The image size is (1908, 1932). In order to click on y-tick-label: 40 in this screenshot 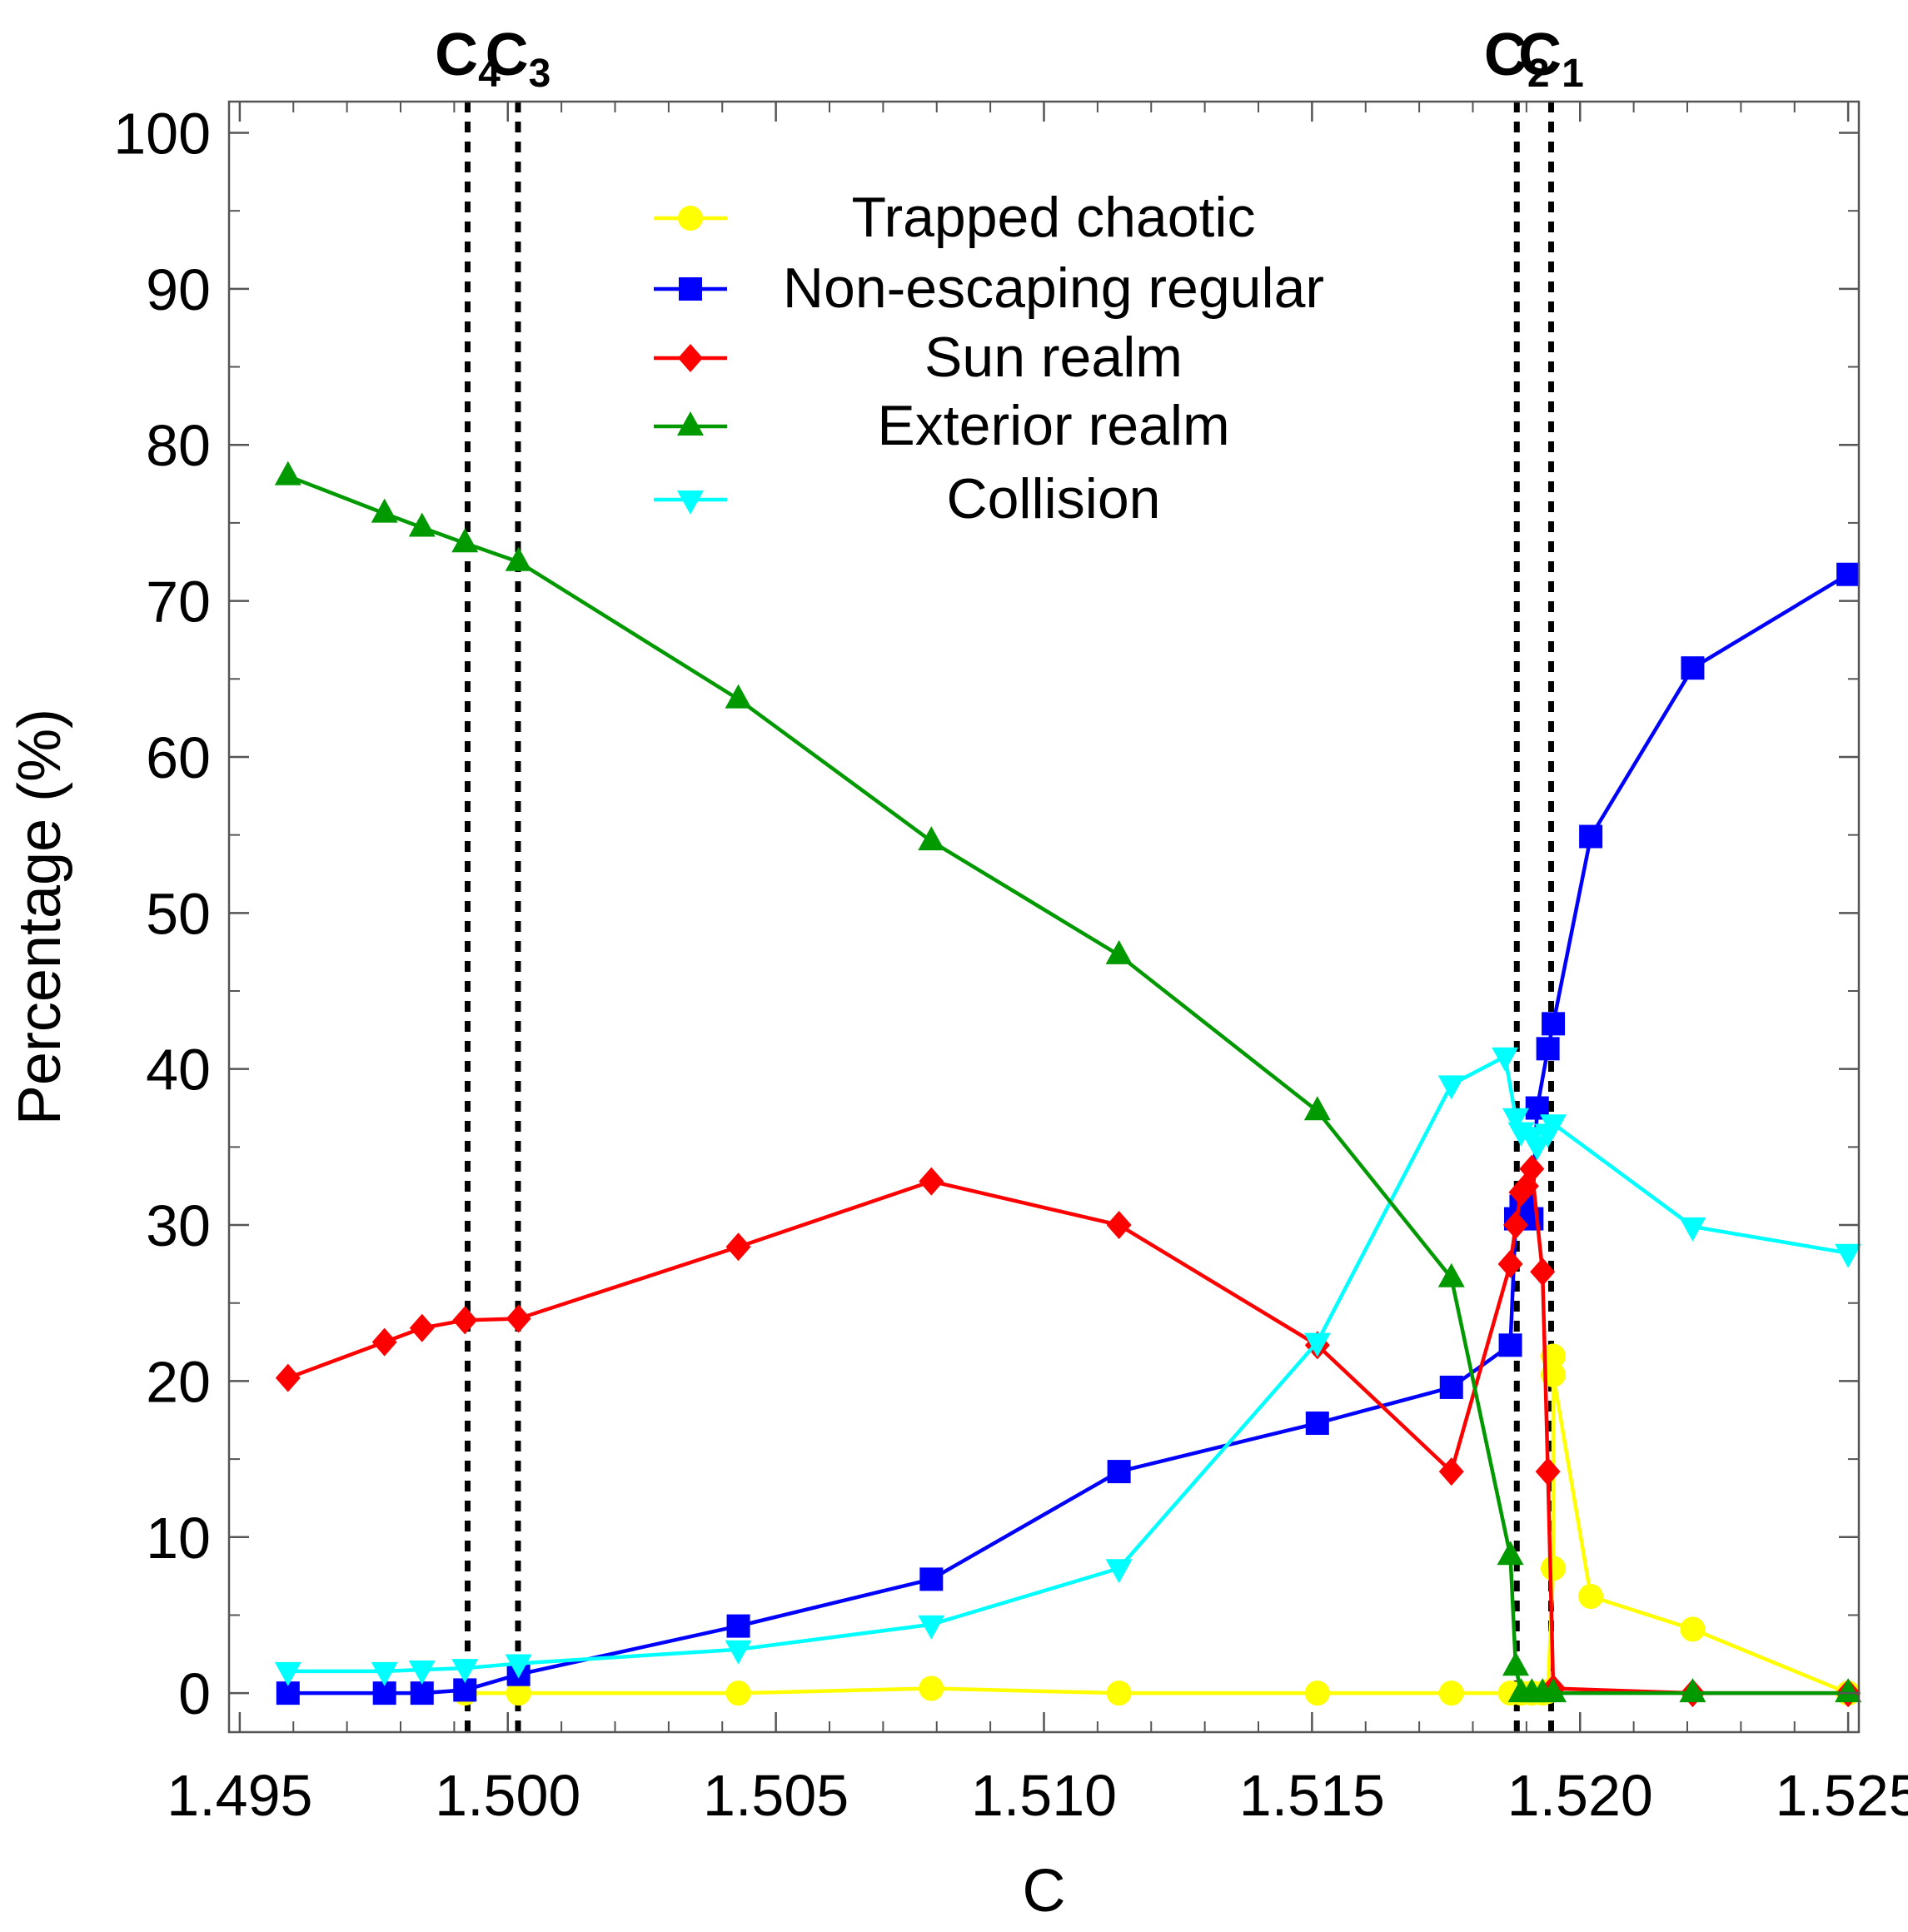, I will do `click(178, 1070)`.